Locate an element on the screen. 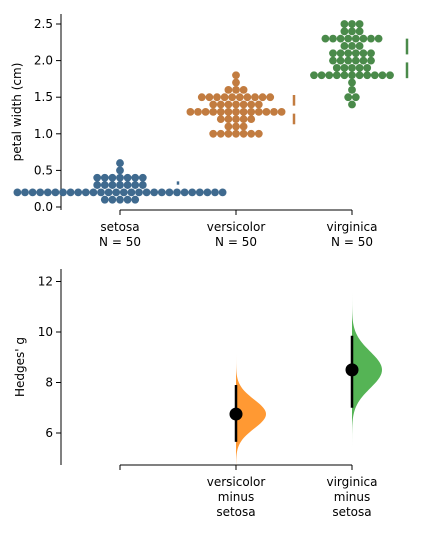 This screenshot has height=536, width=423. effect-y-tick-label: 6 is located at coordinates (49, 433).